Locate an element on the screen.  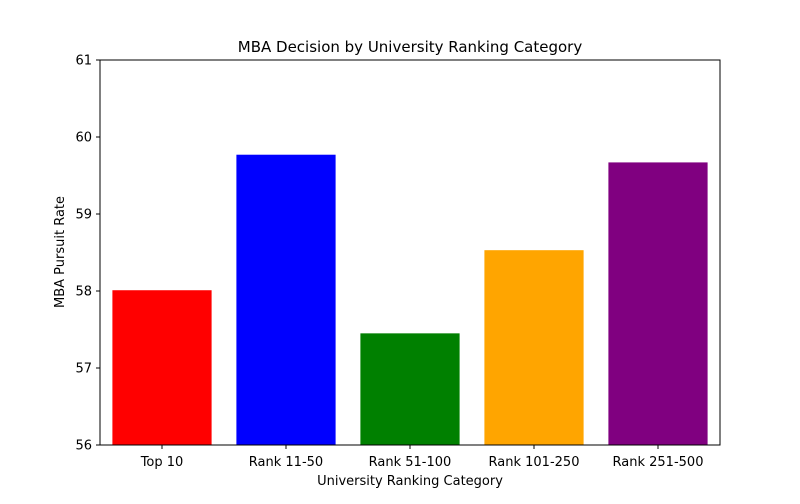
x-tick-label: Rank 11-50 is located at coordinates (286, 462).